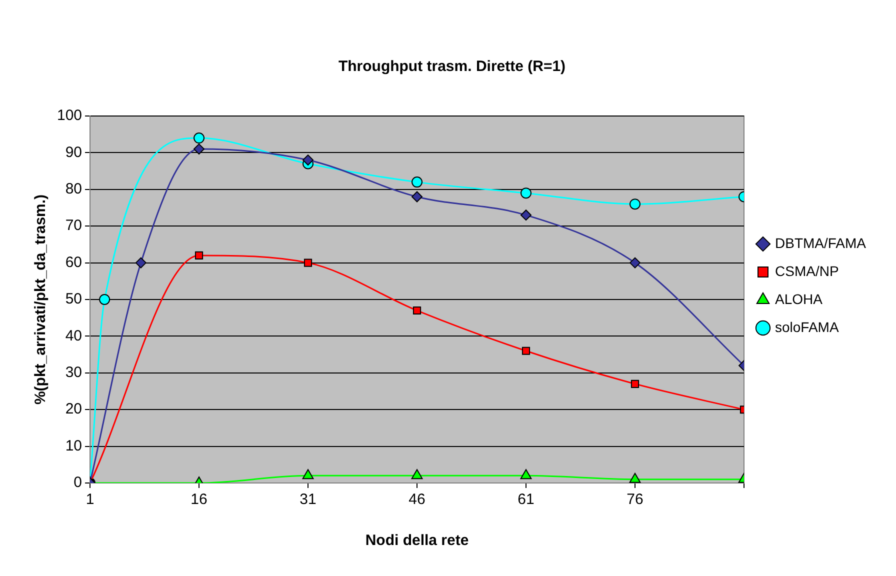 This screenshot has width=896, height=576. I want to click on x-tick-label: 16, so click(199, 499).